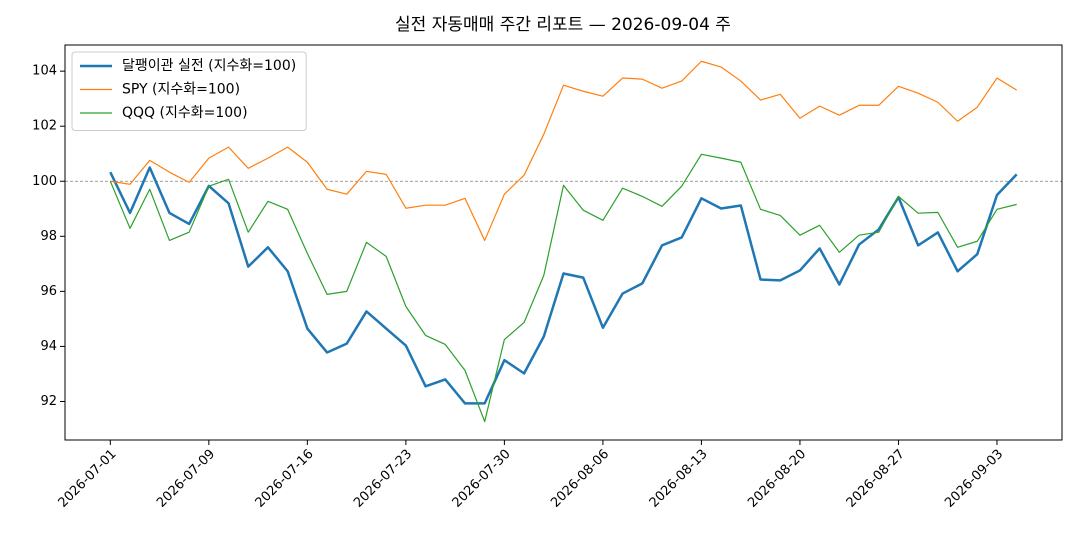 The image size is (1080, 540). I want to click on legend-label: SPY (지수화=100), so click(181, 90).